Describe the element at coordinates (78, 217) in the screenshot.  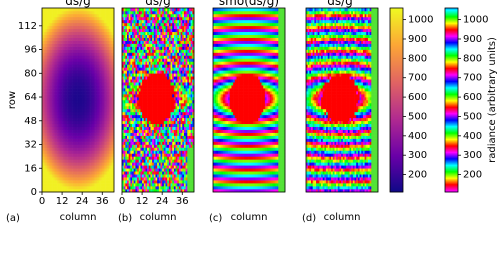
I see `x-axis-label: column` at that location.